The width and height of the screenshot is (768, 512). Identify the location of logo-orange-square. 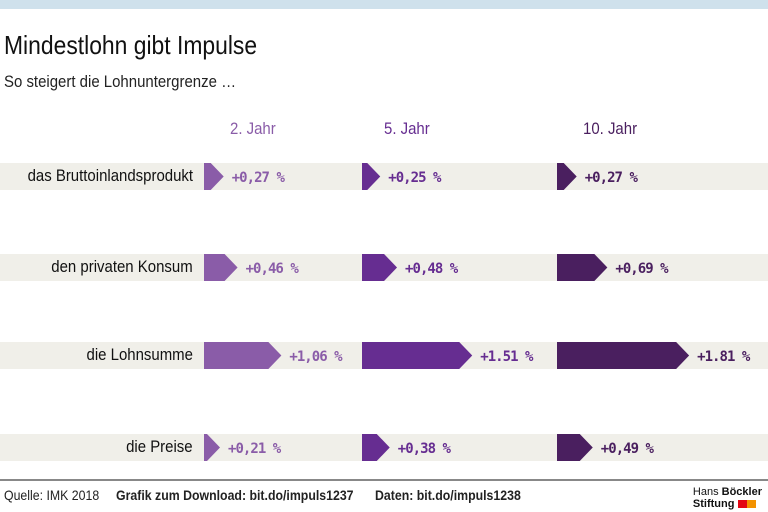
(751, 504).